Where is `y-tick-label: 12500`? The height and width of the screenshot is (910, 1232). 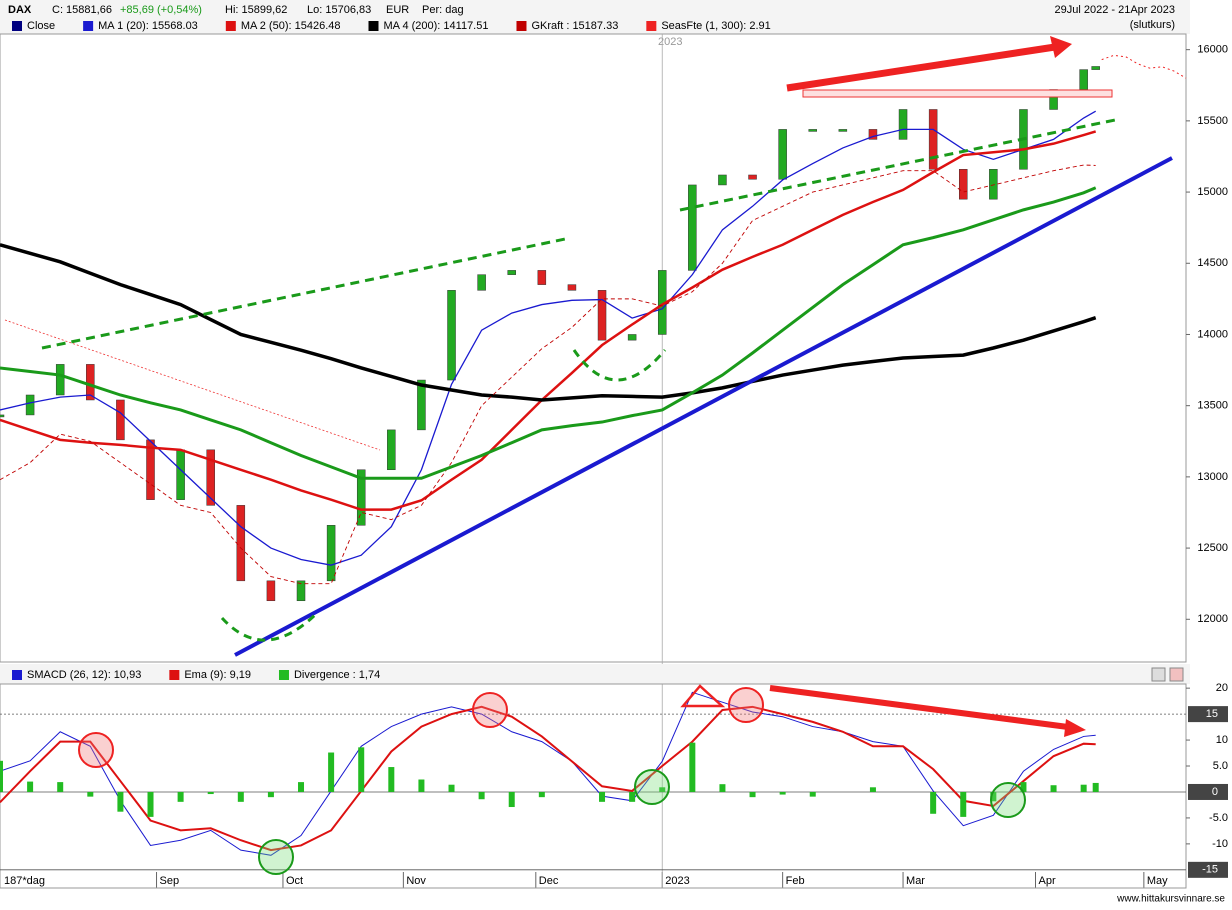 y-tick-label: 12500 is located at coordinates (1212, 548).